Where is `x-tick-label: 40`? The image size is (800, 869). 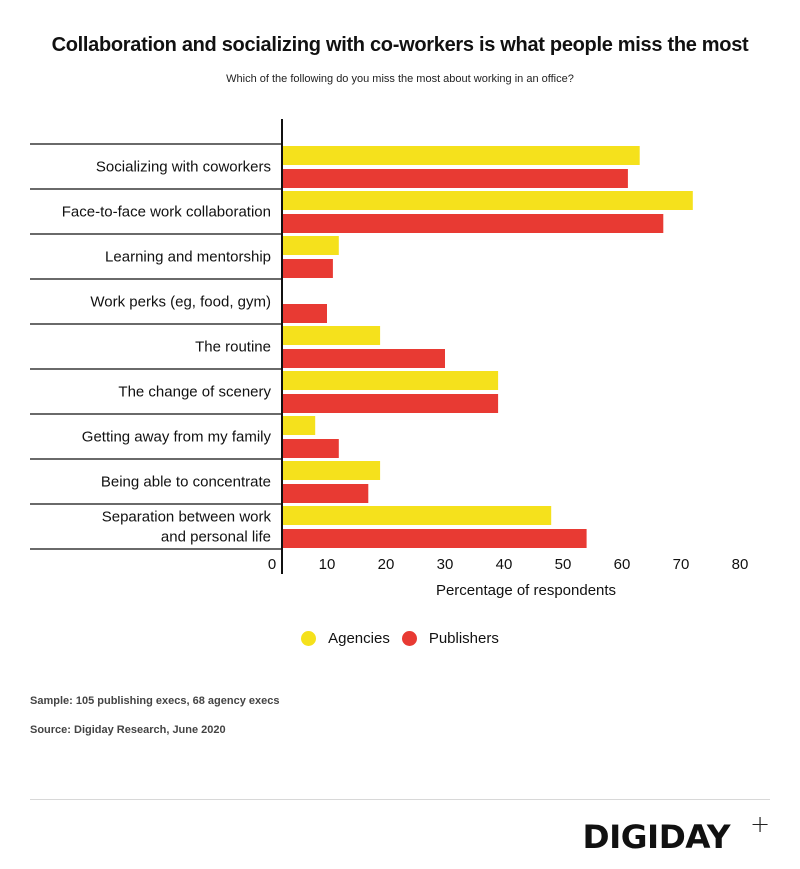
x-tick-label: 40 is located at coordinates (504, 564).